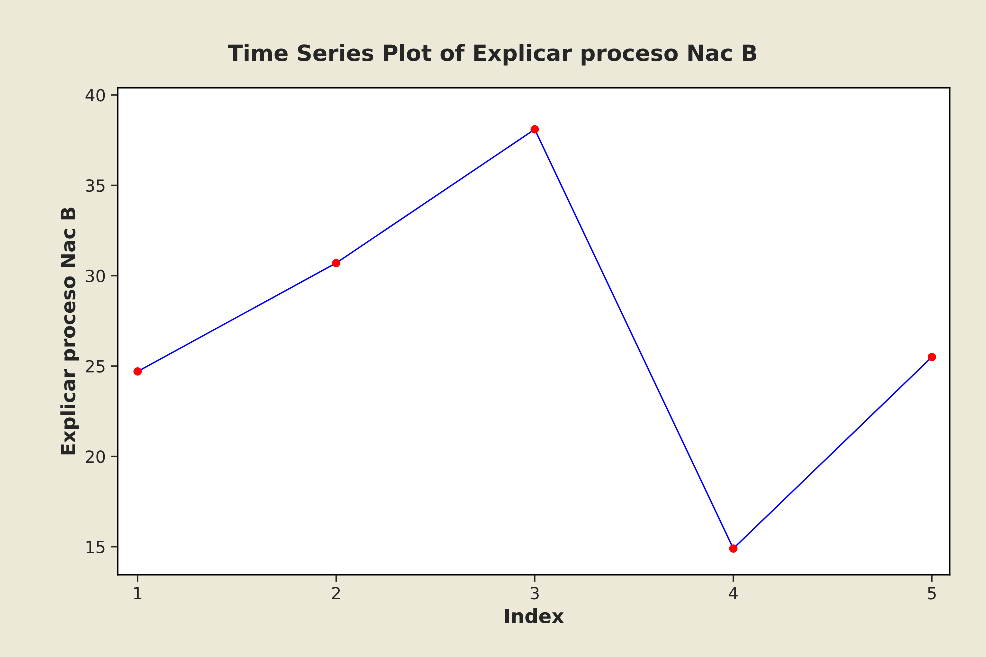 The image size is (986, 657). I want to click on y-tick-label: 40, so click(96, 95).